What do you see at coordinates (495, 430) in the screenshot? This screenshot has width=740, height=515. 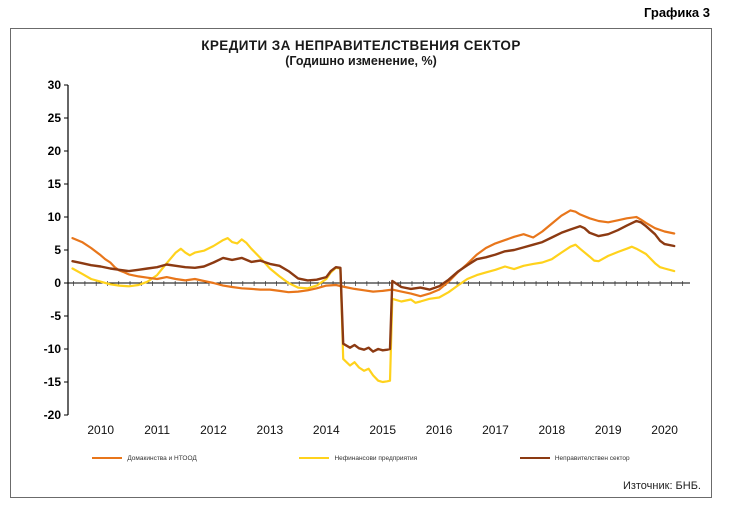 I see `x-tick-label: 2017` at bounding box center [495, 430].